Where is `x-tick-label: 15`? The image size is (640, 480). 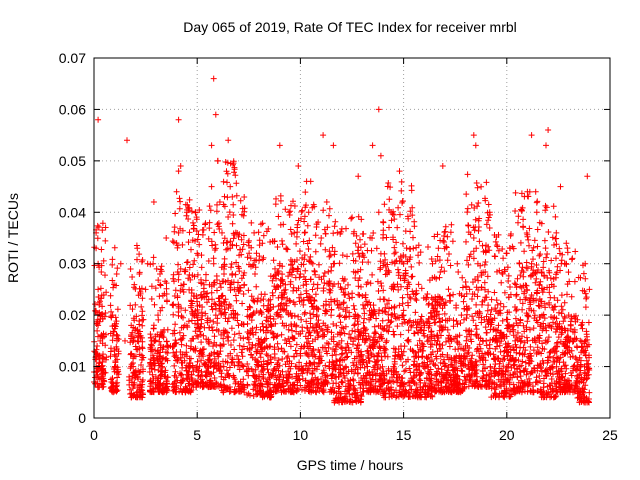 x-tick-label: 15 is located at coordinates (404, 435).